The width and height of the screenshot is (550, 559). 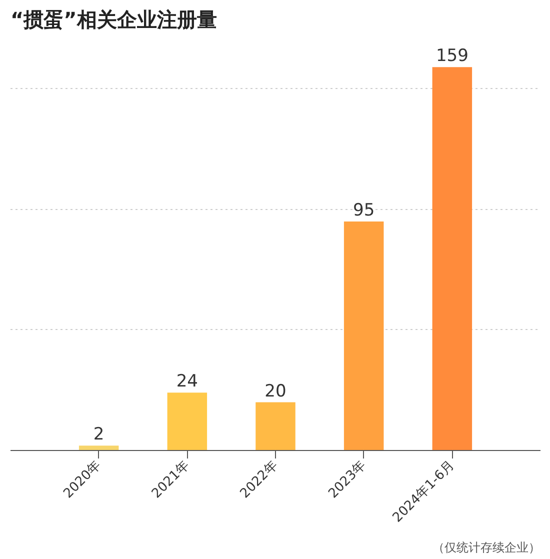 What do you see at coordinates (364, 210) in the screenshot?
I see `data-label: 95` at bounding box center [364, 210].